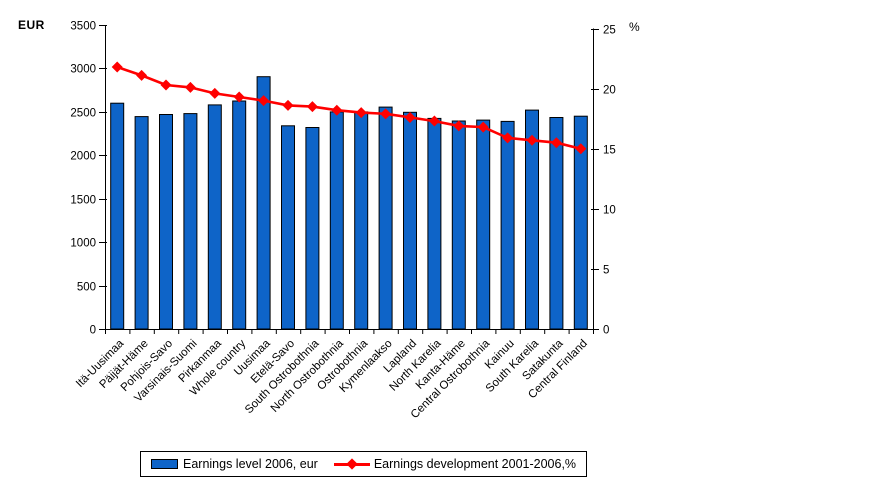 The height and width of the screenshot is (484, 888). What do you see at coordinates (166, 222) in the screenshot?
I see `bar-Pohjois-Savo` at bounding box center [166, 222].